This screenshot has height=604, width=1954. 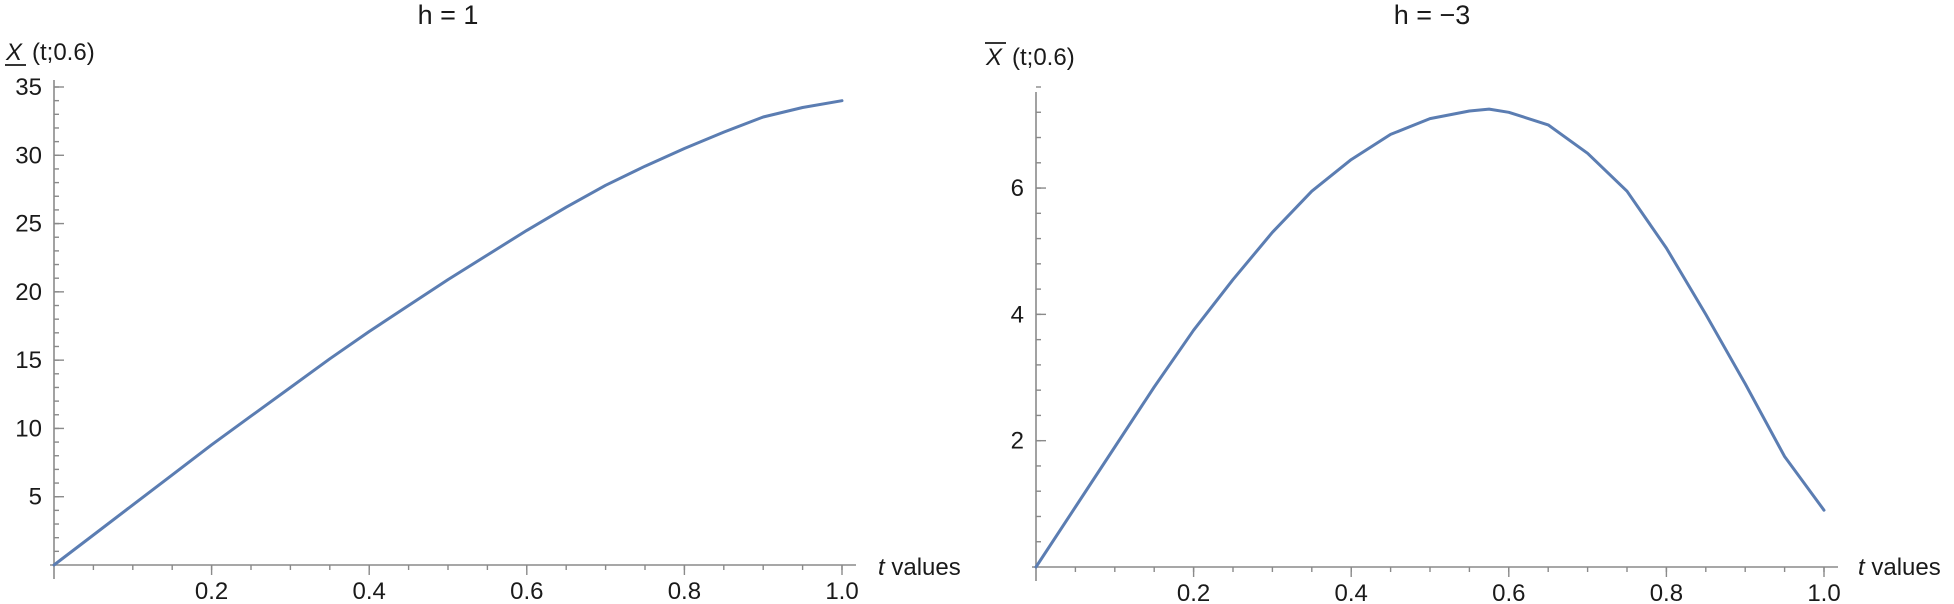 I want to click on y-tick-label: 15, so click(x=28, y=360).